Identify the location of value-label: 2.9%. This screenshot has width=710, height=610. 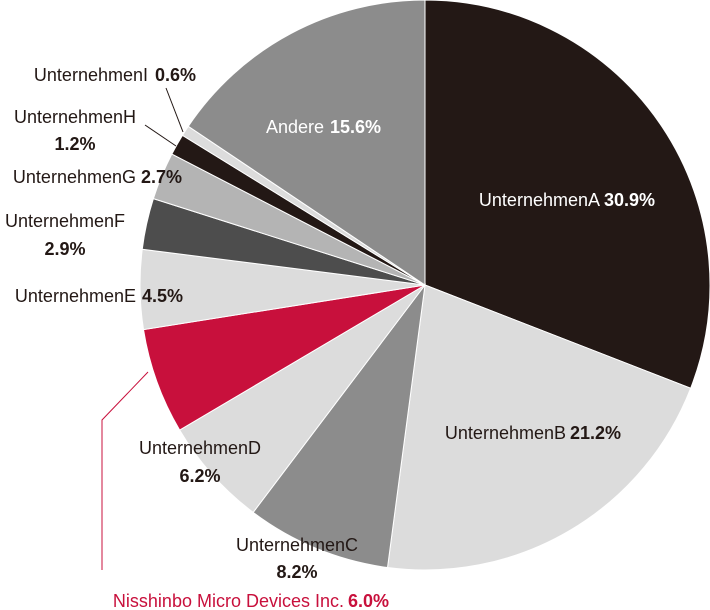
(64, 249).